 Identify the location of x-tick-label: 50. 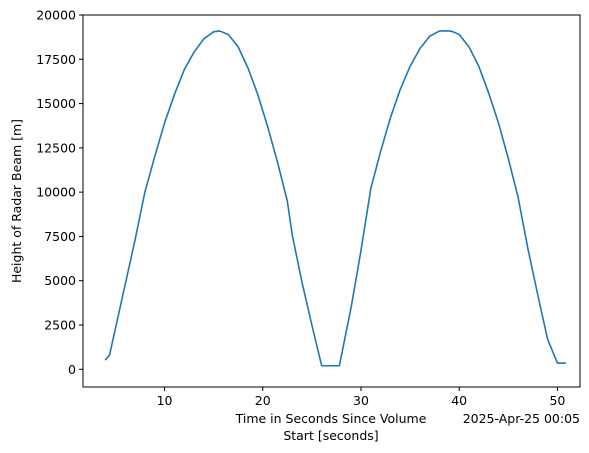
(557, 400).